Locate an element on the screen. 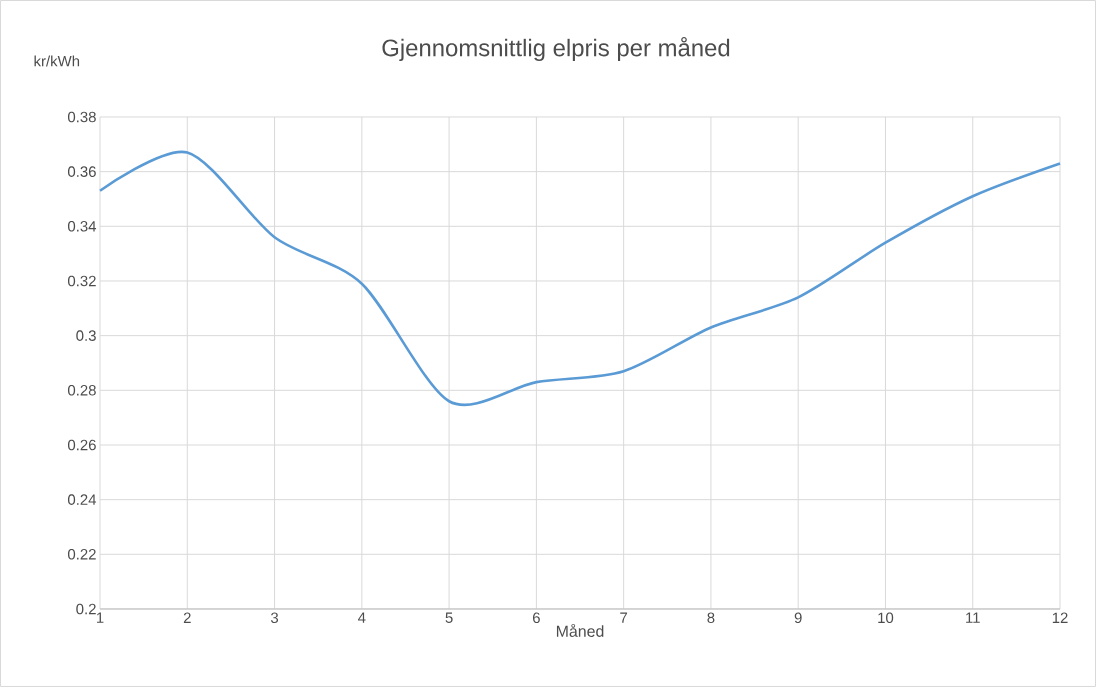  y-tick-label: 0.24 is located at coordinates (82, 499).